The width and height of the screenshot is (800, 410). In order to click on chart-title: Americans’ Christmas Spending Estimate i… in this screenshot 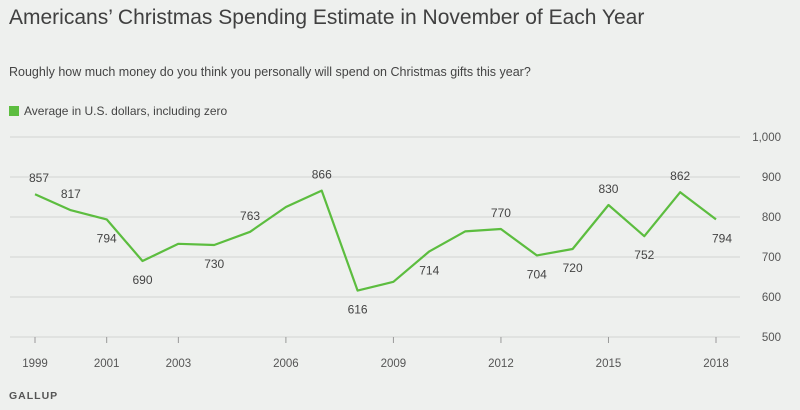, I will do `click(327, 17)`.